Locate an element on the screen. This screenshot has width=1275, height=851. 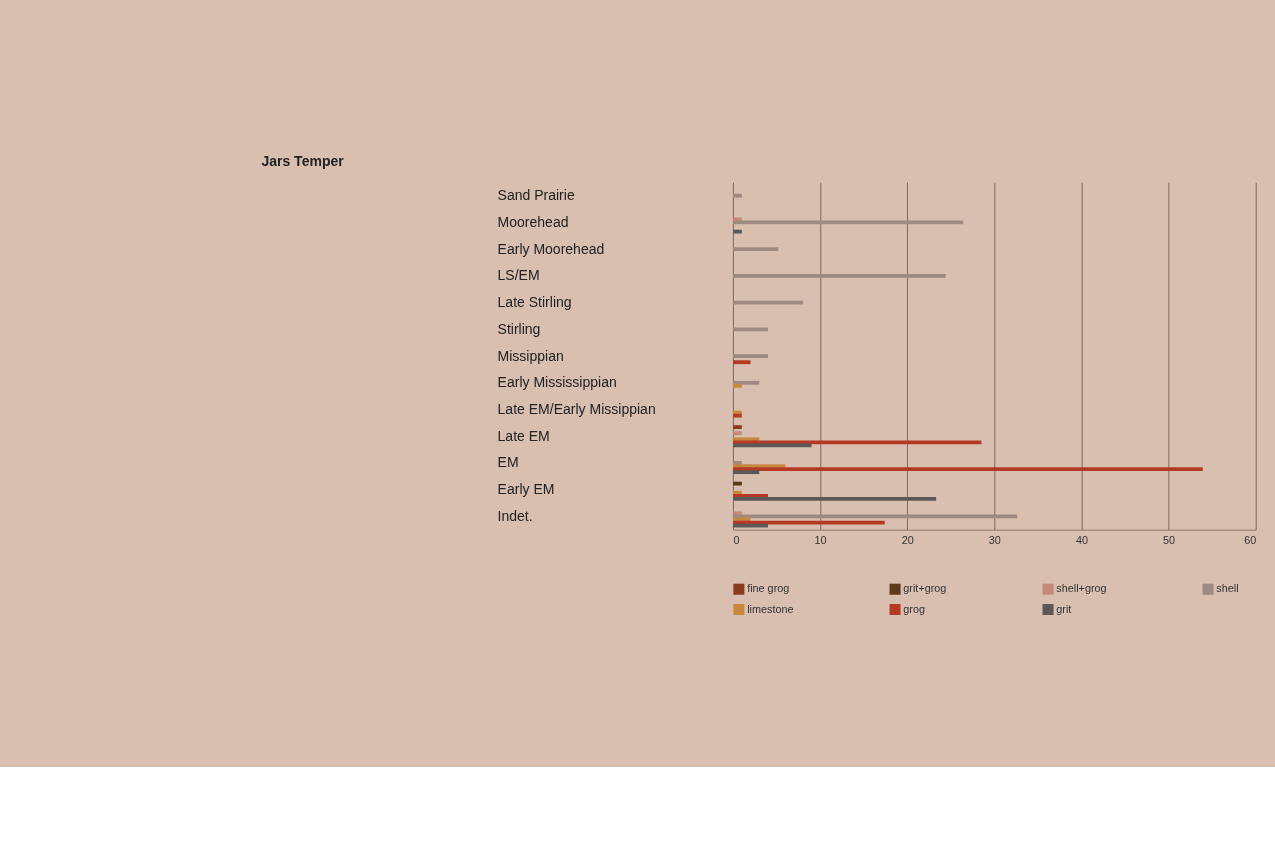
y-tick-label: Sand Prairie is located at coordinates (536, 195).